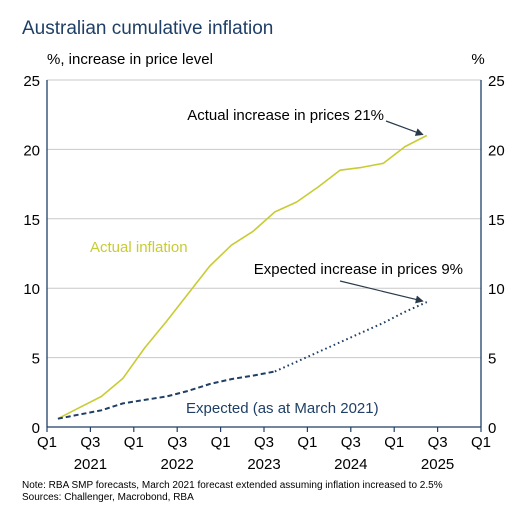  Describe the element at coordinates (90, 464) in the screenshot. I see `year-label: 2021` at that location.